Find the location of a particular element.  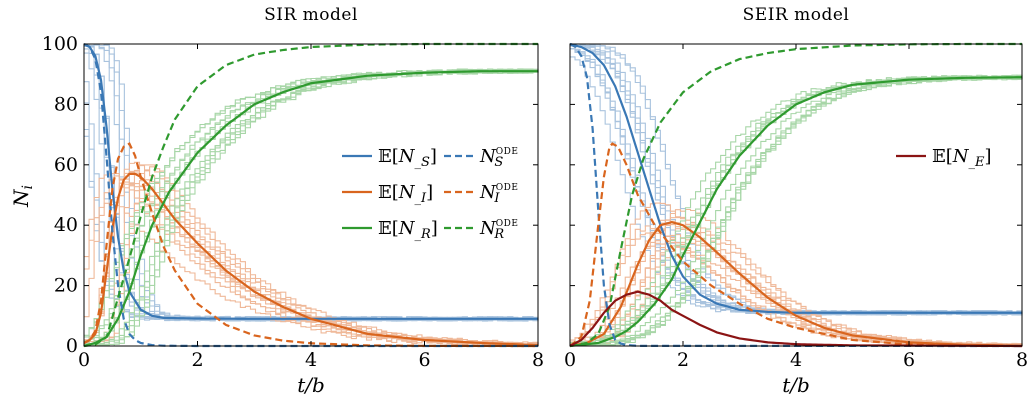

sir-legend: 𝔼[N_S] 𝔼[N_I] 𝔼[N_R] NODE S NODE I NODE R is located at coordinates (430, 194).